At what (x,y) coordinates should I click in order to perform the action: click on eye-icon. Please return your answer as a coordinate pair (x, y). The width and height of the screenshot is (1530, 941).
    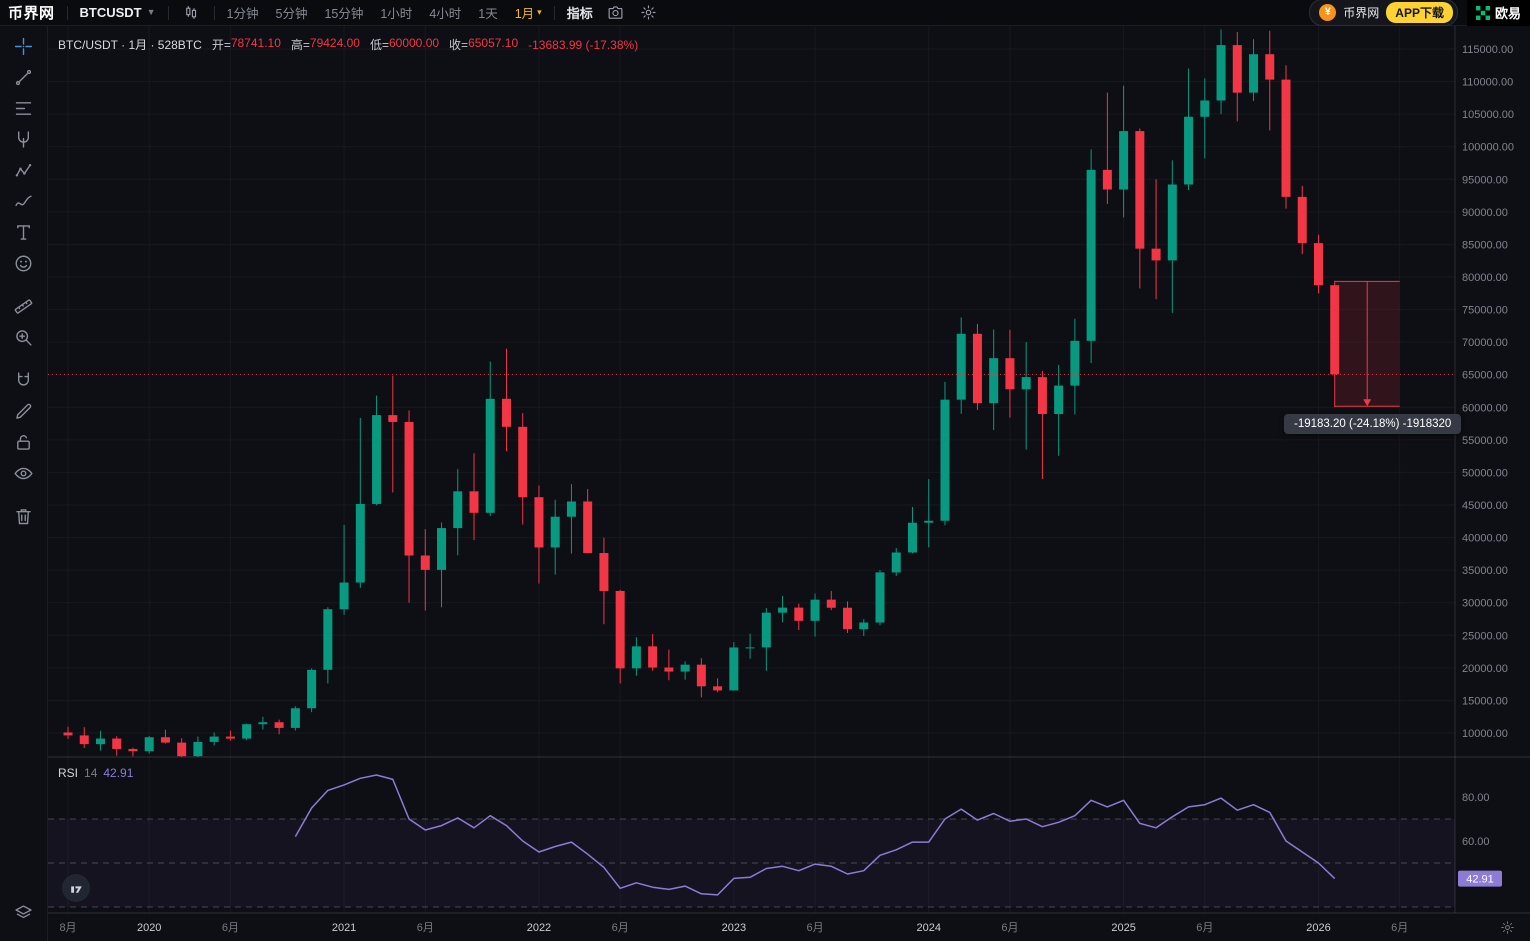
    Looking at the image, I should click on (23, 473).